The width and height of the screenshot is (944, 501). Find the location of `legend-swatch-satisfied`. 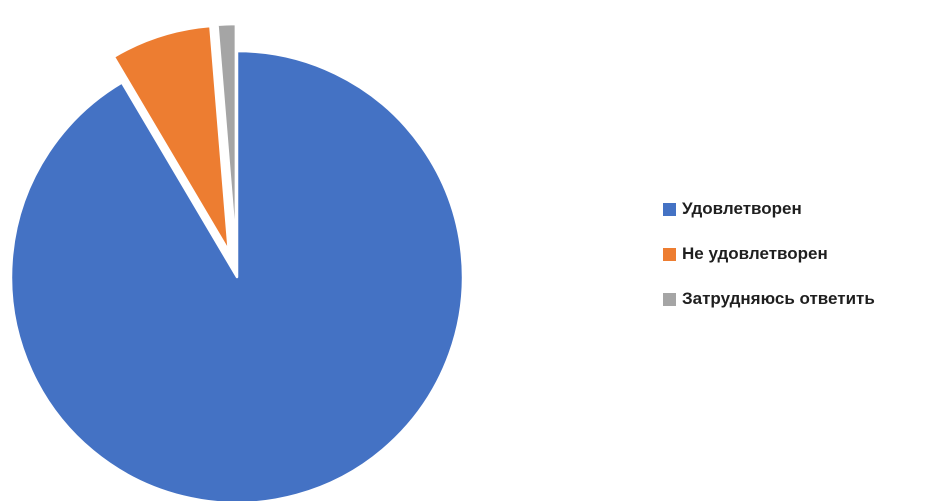

legend-swatch-satisfied is located at coordinates (669, 209).